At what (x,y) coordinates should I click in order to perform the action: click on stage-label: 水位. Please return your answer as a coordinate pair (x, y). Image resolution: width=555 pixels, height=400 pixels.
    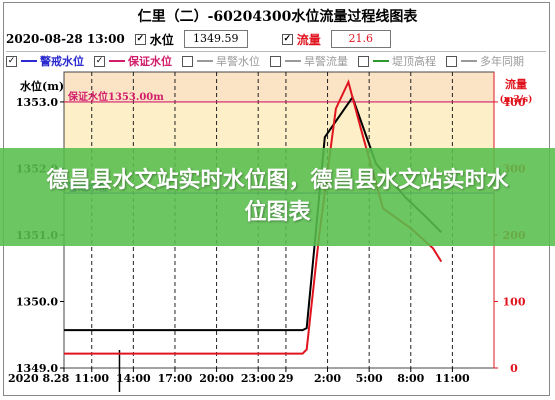
    Looking at the image, I should click on (161, 39).